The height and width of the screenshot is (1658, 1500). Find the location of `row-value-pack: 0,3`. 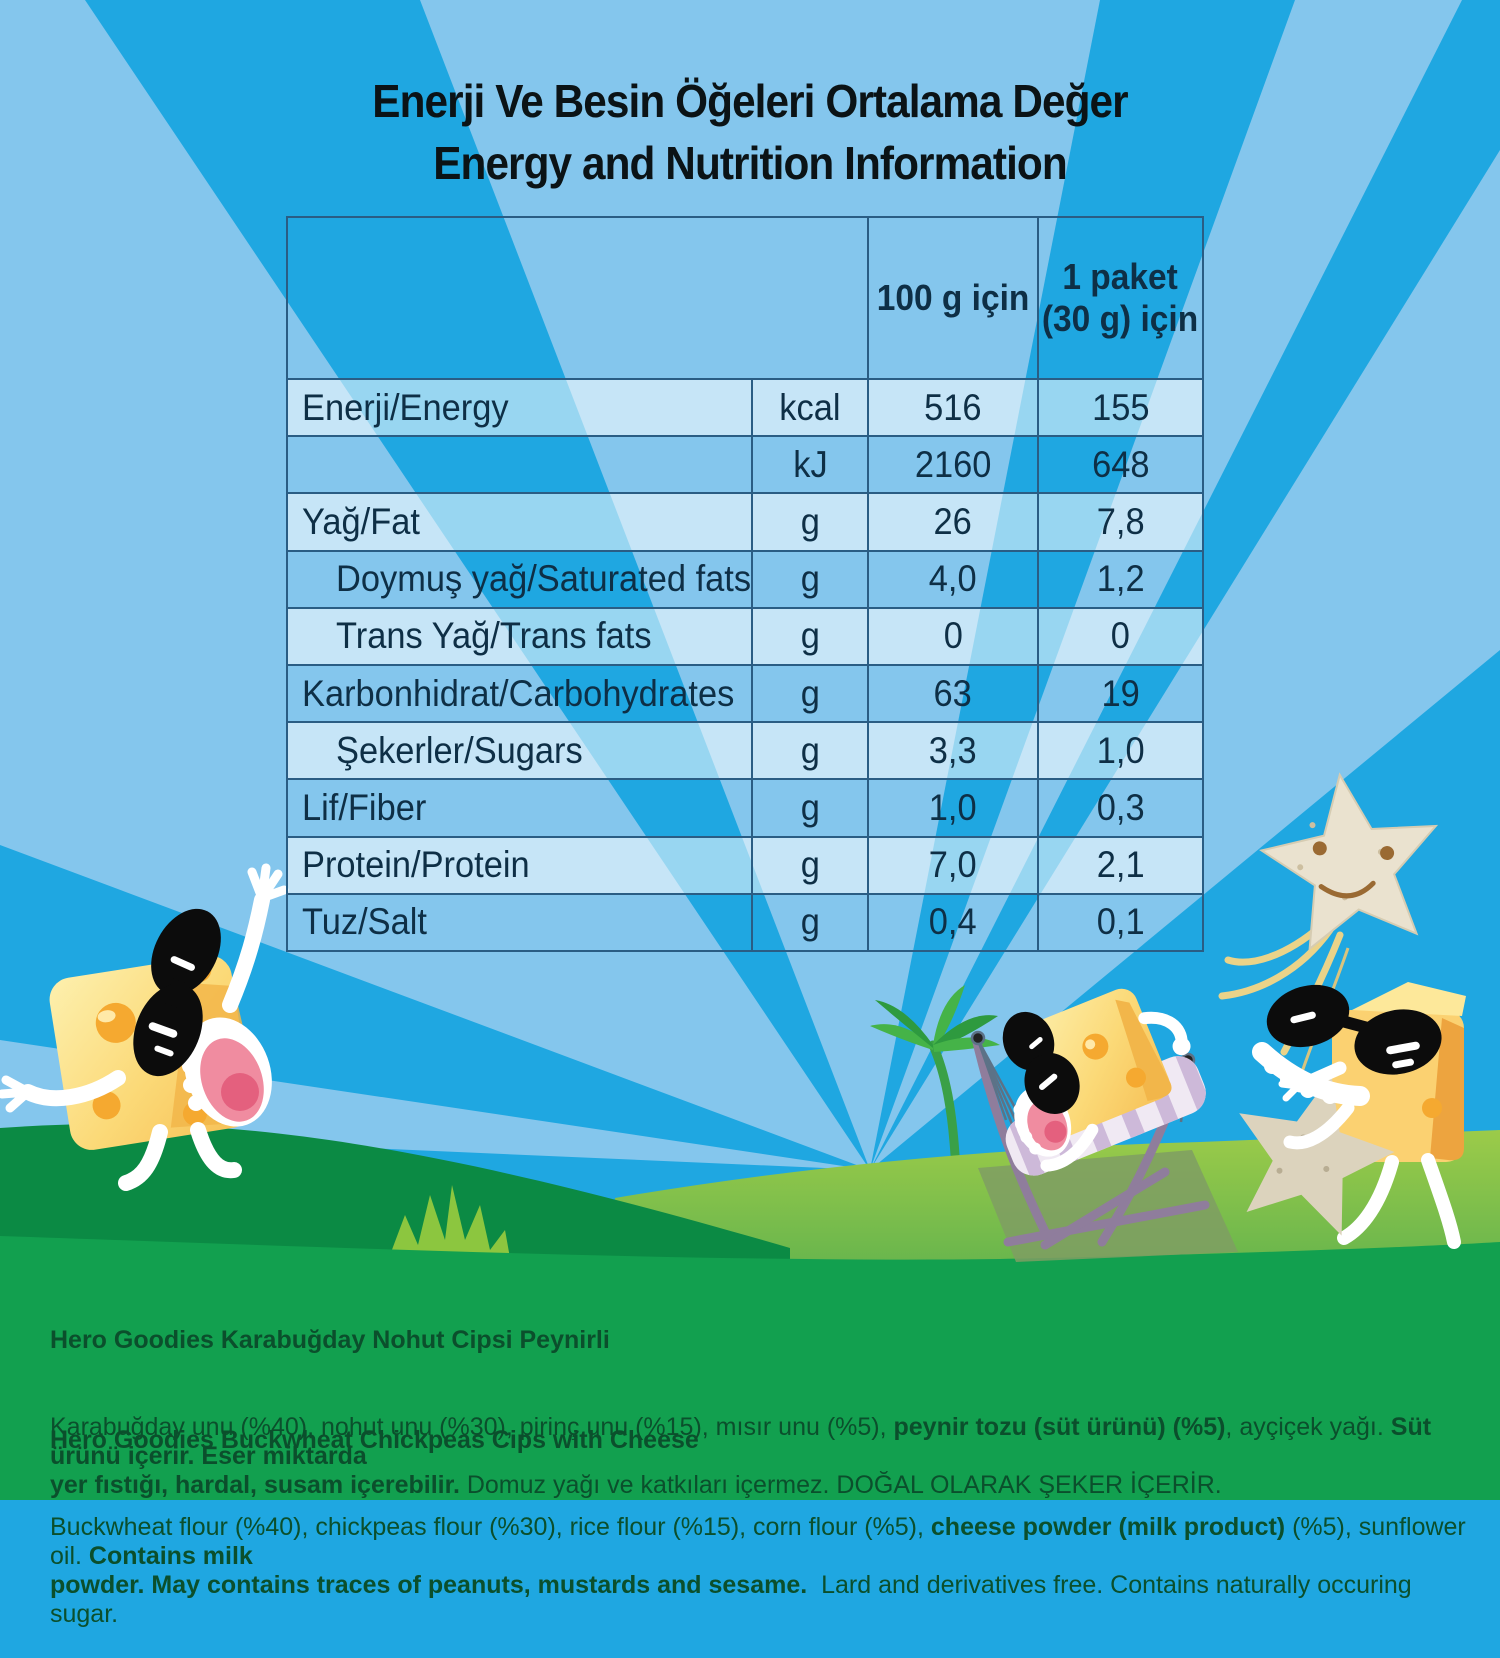

row-value-pack: 0,3 is located at coordinates (1119, 808).